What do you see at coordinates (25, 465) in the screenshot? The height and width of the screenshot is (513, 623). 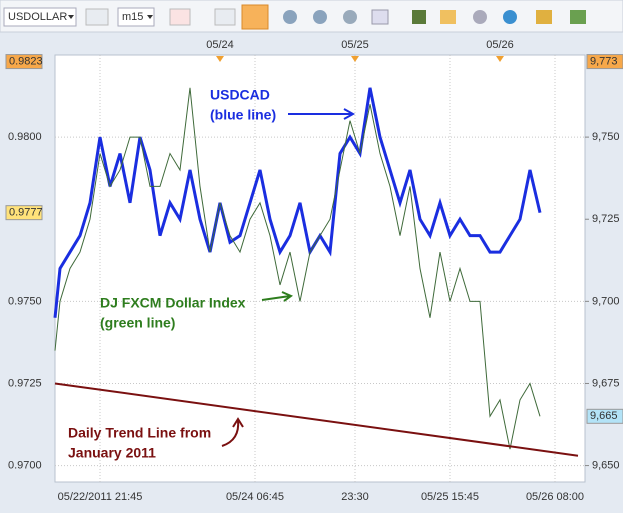 I see `y-tick-label: 0.9700` at bounding box center [25, 465].